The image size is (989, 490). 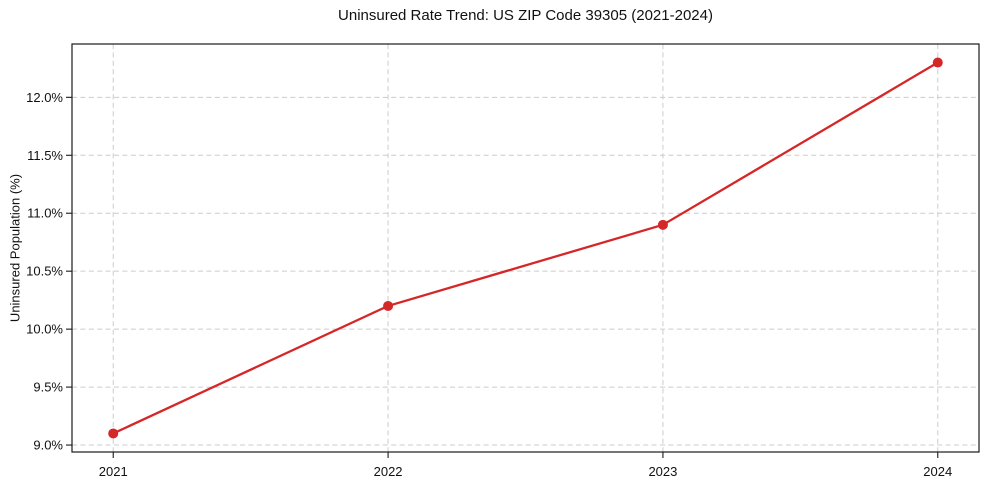 I want to click on x-axis-tick-label: 2022, so click(x=388, y=471).